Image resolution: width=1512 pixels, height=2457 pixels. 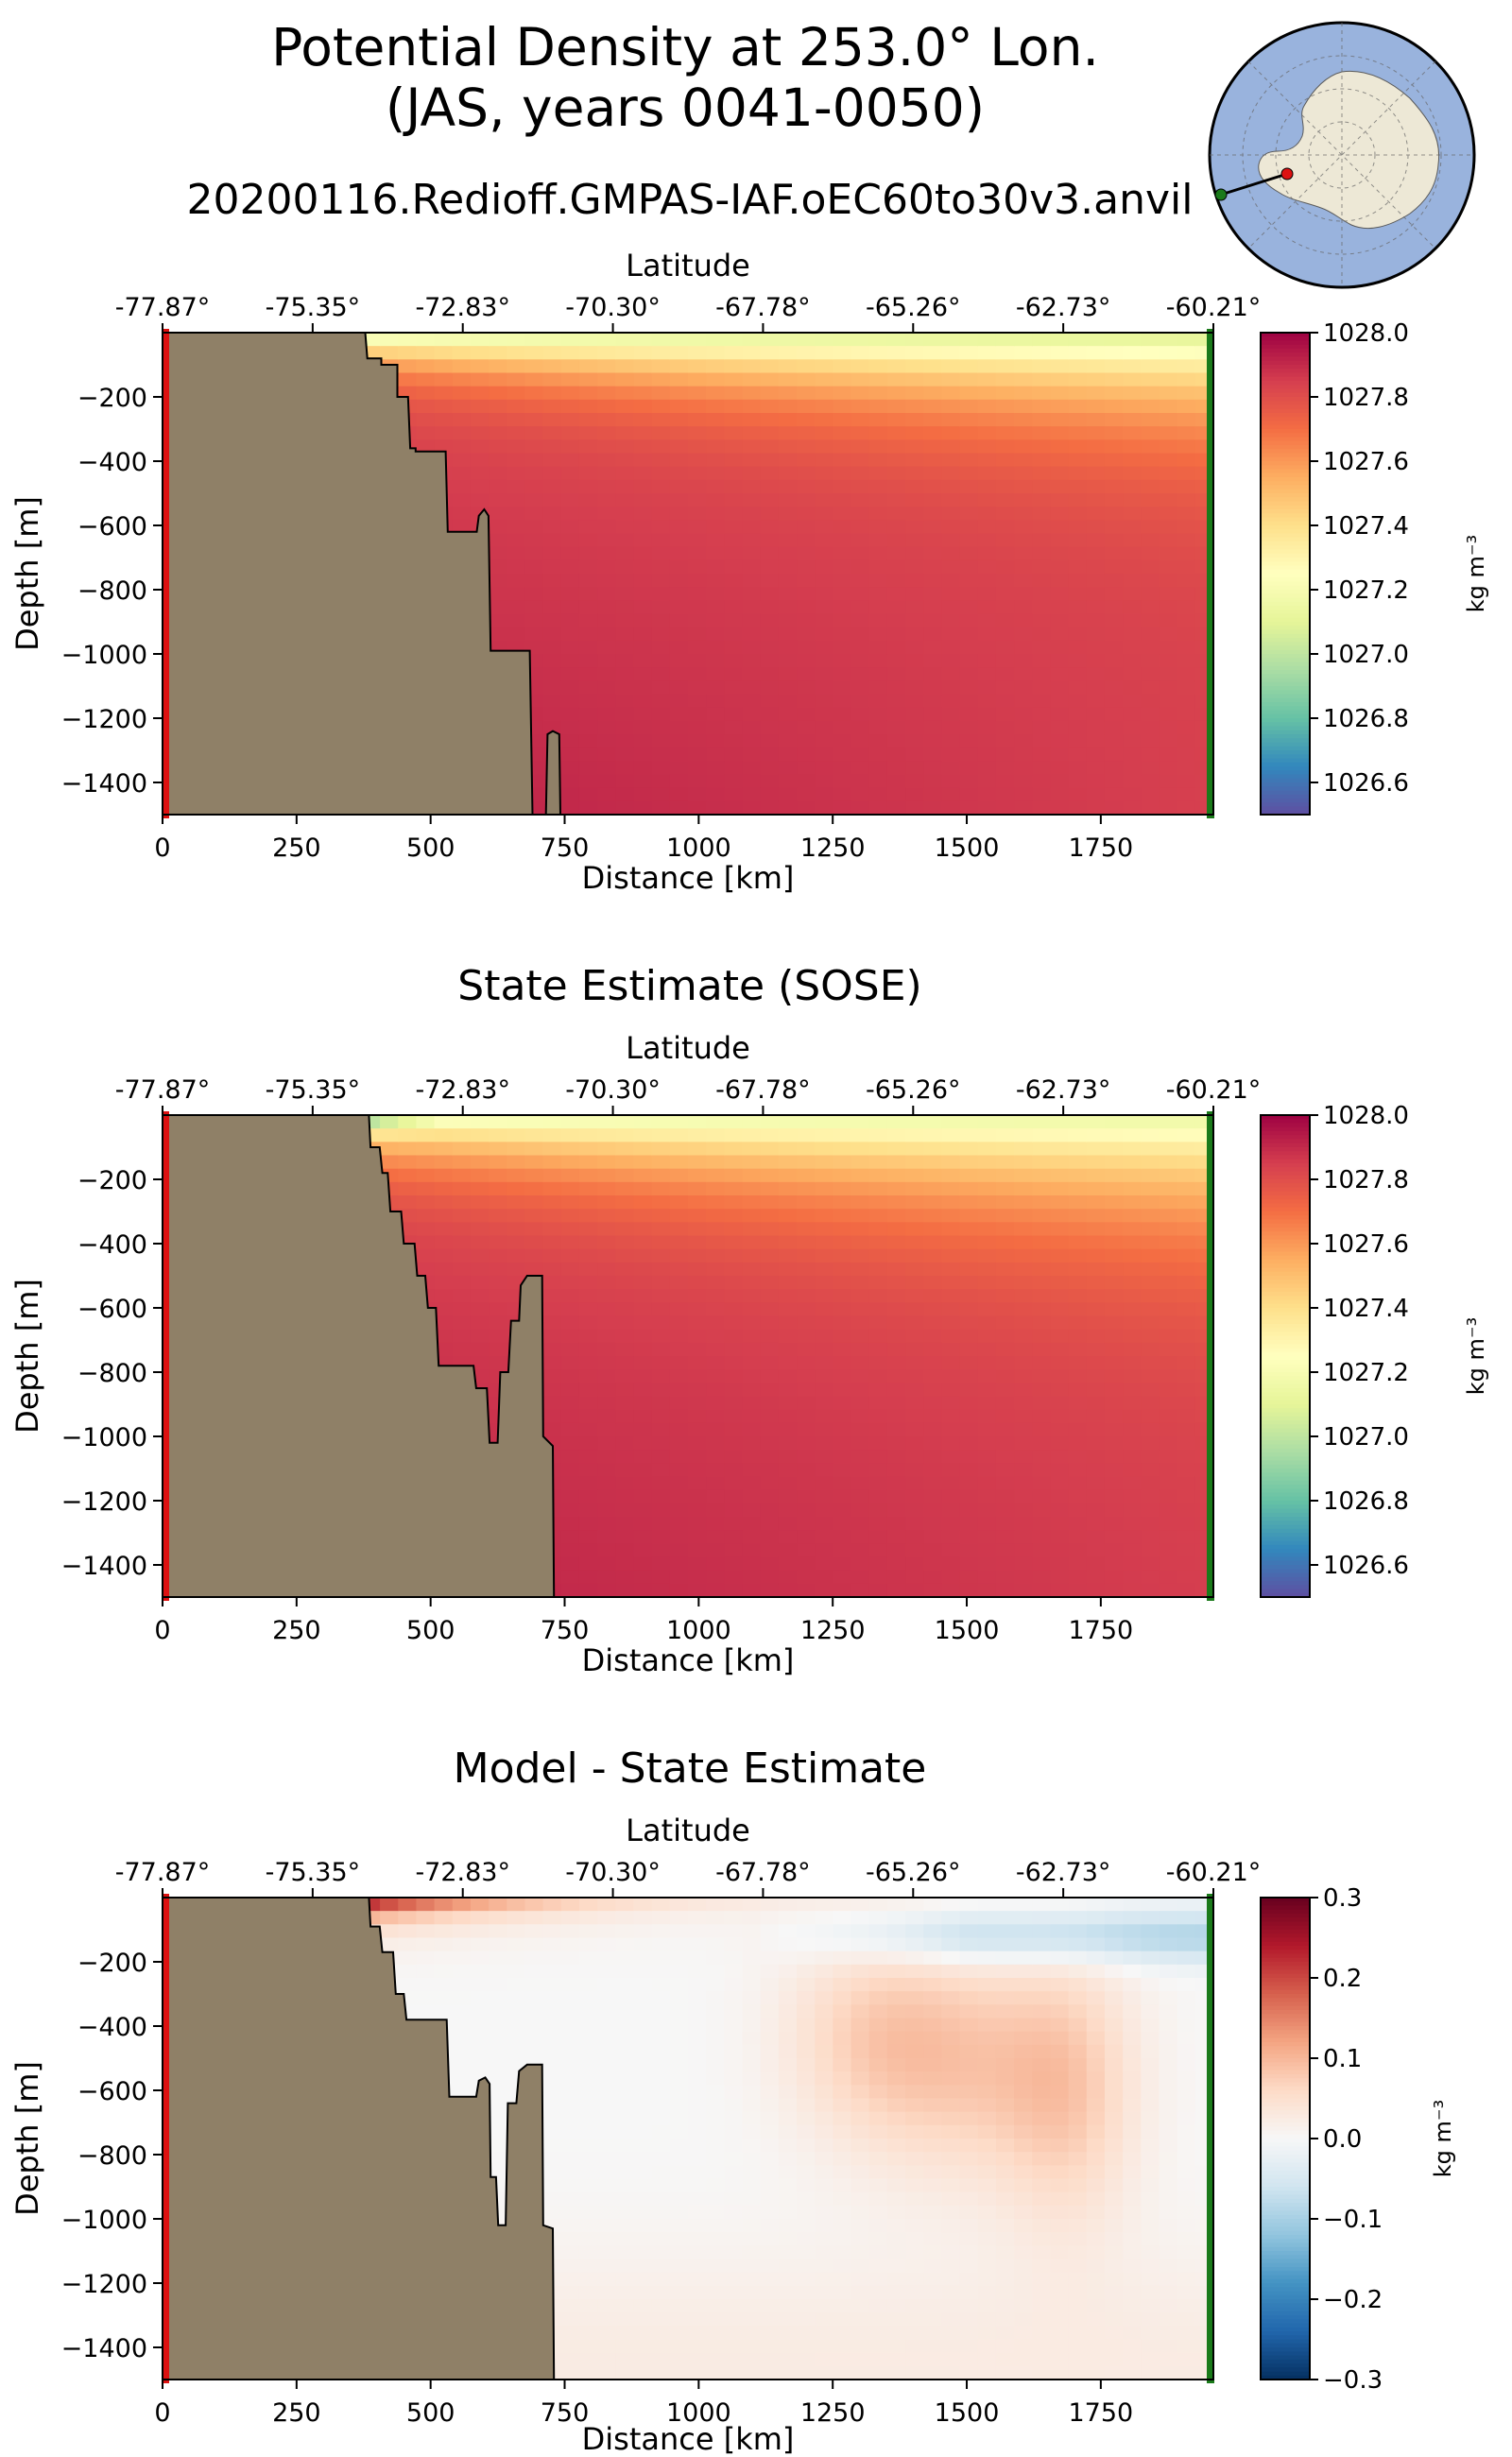 What do you see at coordinates (1285, 1356) in the screenshot?
I see `colorbar-frame` at bounding box center [1285, 1356].